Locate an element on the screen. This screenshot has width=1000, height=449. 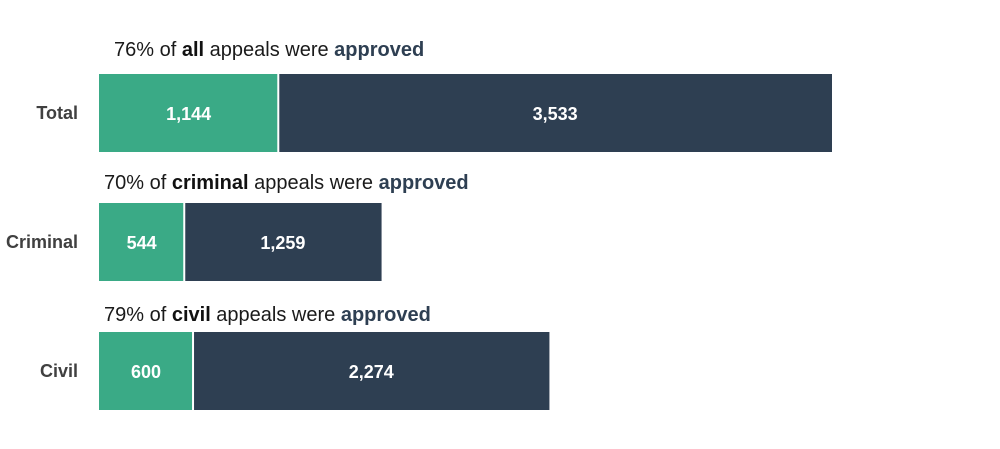
annotation-civil-emphasis: approved is located at coordinates (385, 315).